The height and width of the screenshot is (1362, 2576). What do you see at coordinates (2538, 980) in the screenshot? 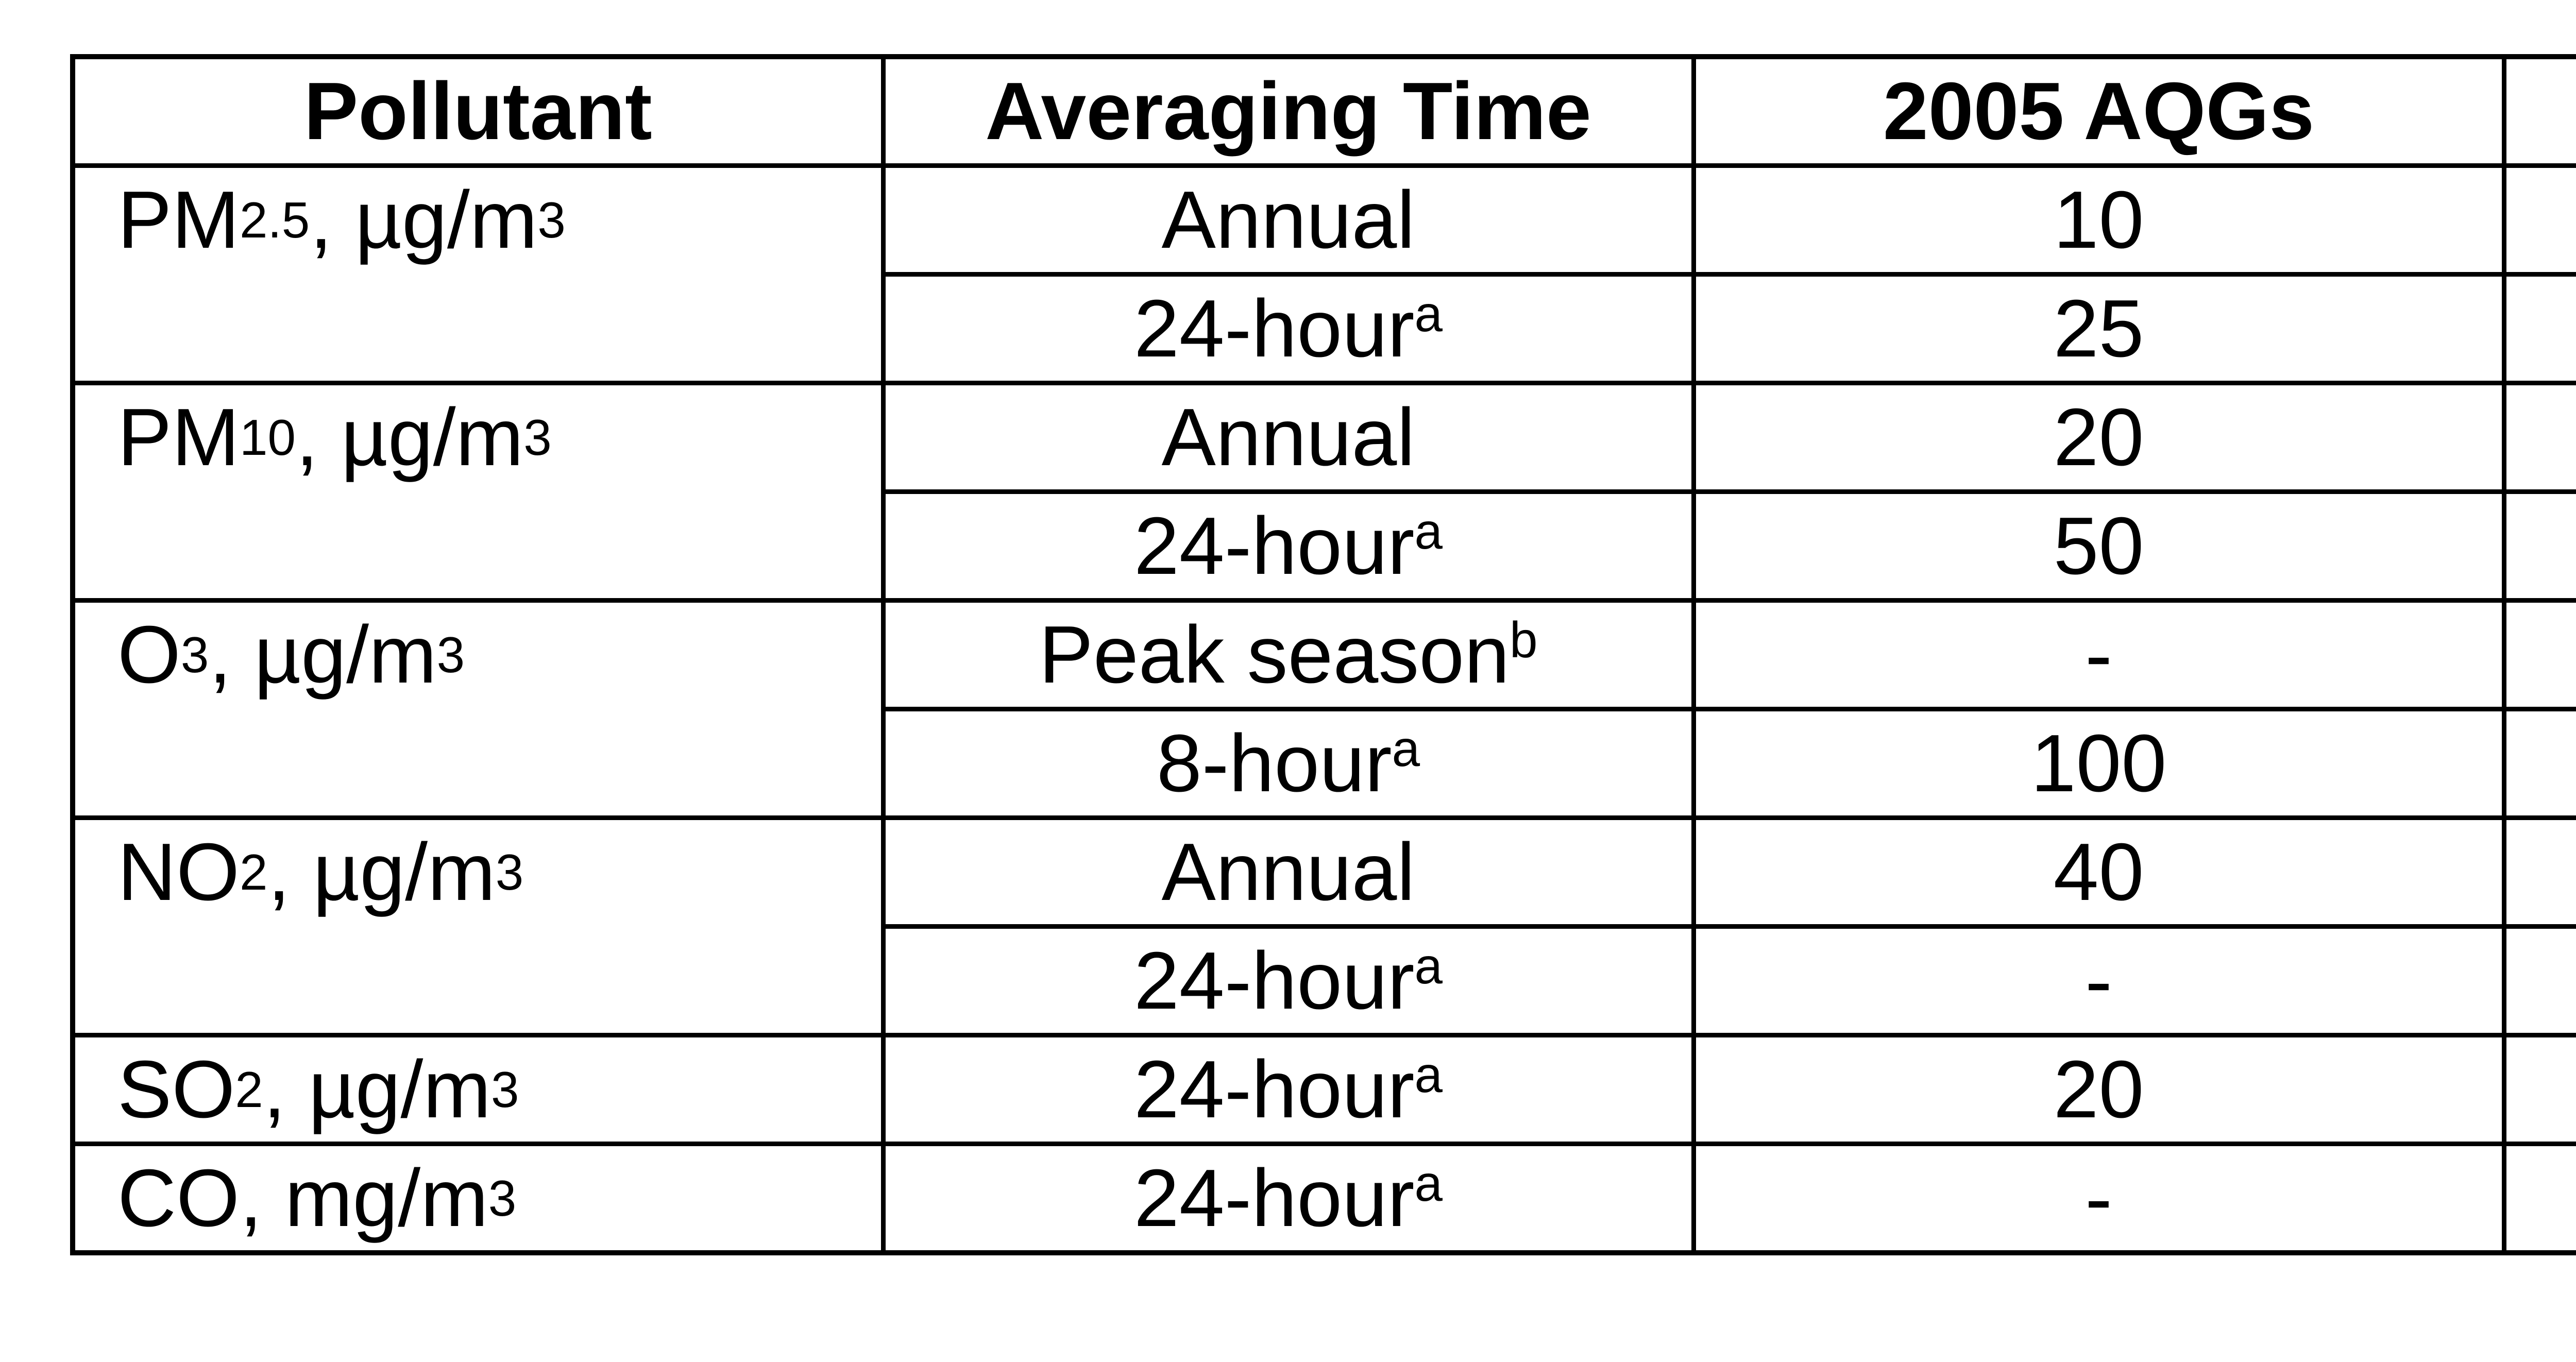
I see `aqg-2021-value-cell: 25` at bounding box center [2538, 980].